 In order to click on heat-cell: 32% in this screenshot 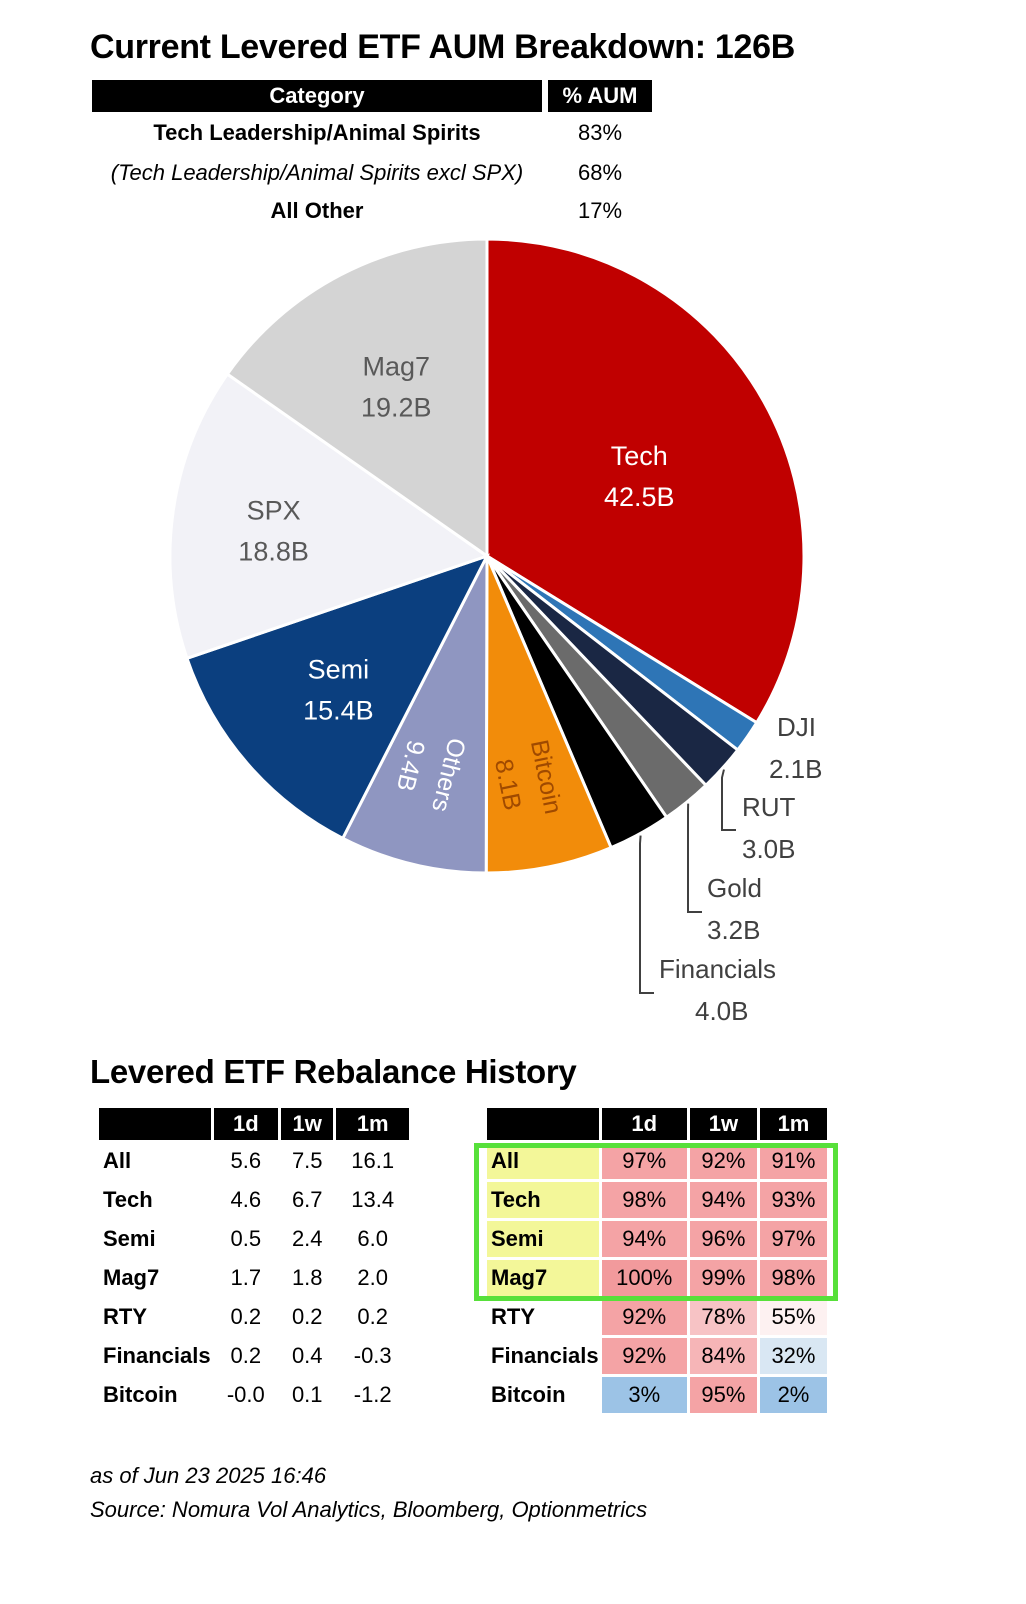, I will do `click(793, 1356)`.